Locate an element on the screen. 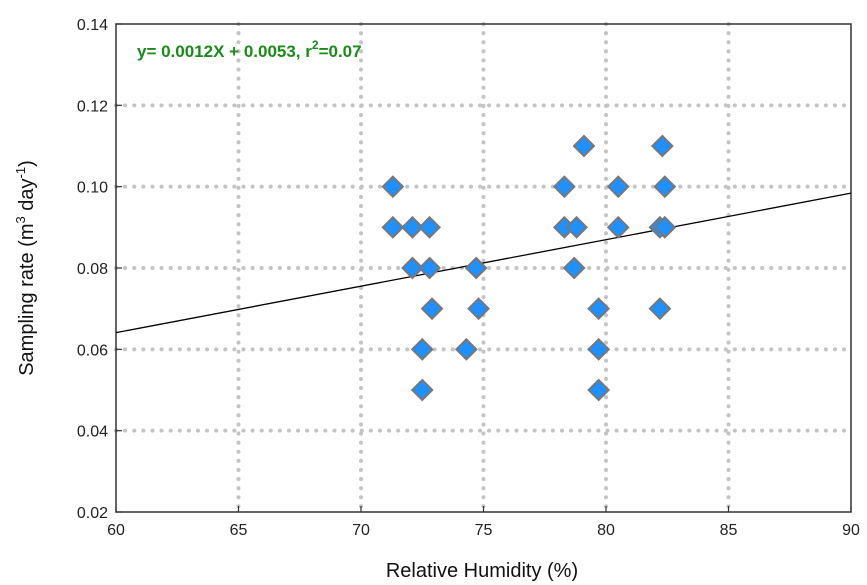  y-title-sup1: 3 is located at coordinates (20, 219).